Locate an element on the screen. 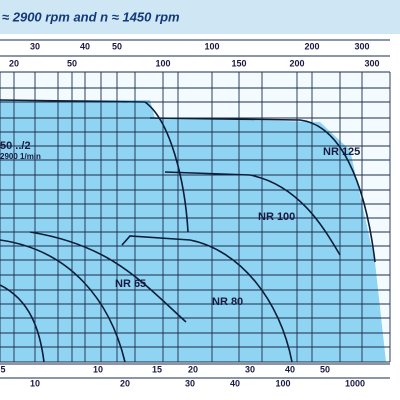 The image size is (400, 400). curve-label: NR 100 is located at coordinates (276, 217).